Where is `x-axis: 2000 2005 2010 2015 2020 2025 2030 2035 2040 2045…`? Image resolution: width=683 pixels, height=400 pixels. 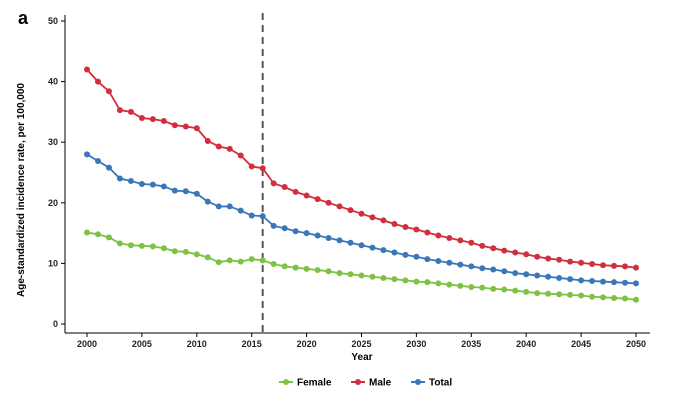
x-axis: 2000 2005 2010 2015 2020 2025 2030 2035 2040 2045… is located at coordinates (357, 340).